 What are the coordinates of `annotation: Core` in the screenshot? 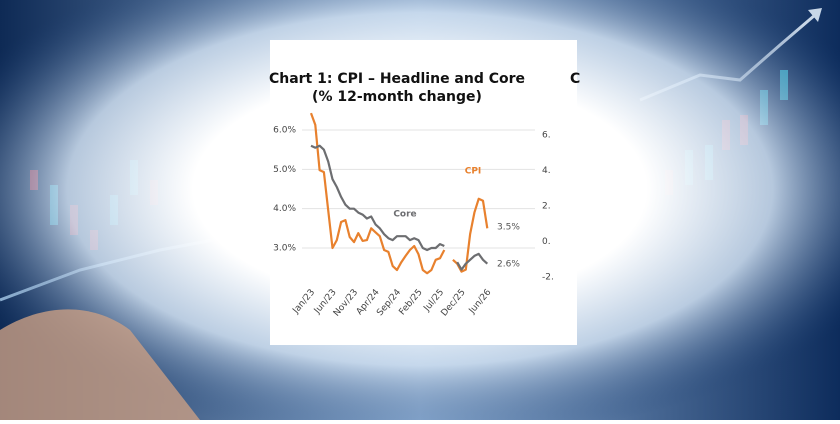 It's located at (404, 215).